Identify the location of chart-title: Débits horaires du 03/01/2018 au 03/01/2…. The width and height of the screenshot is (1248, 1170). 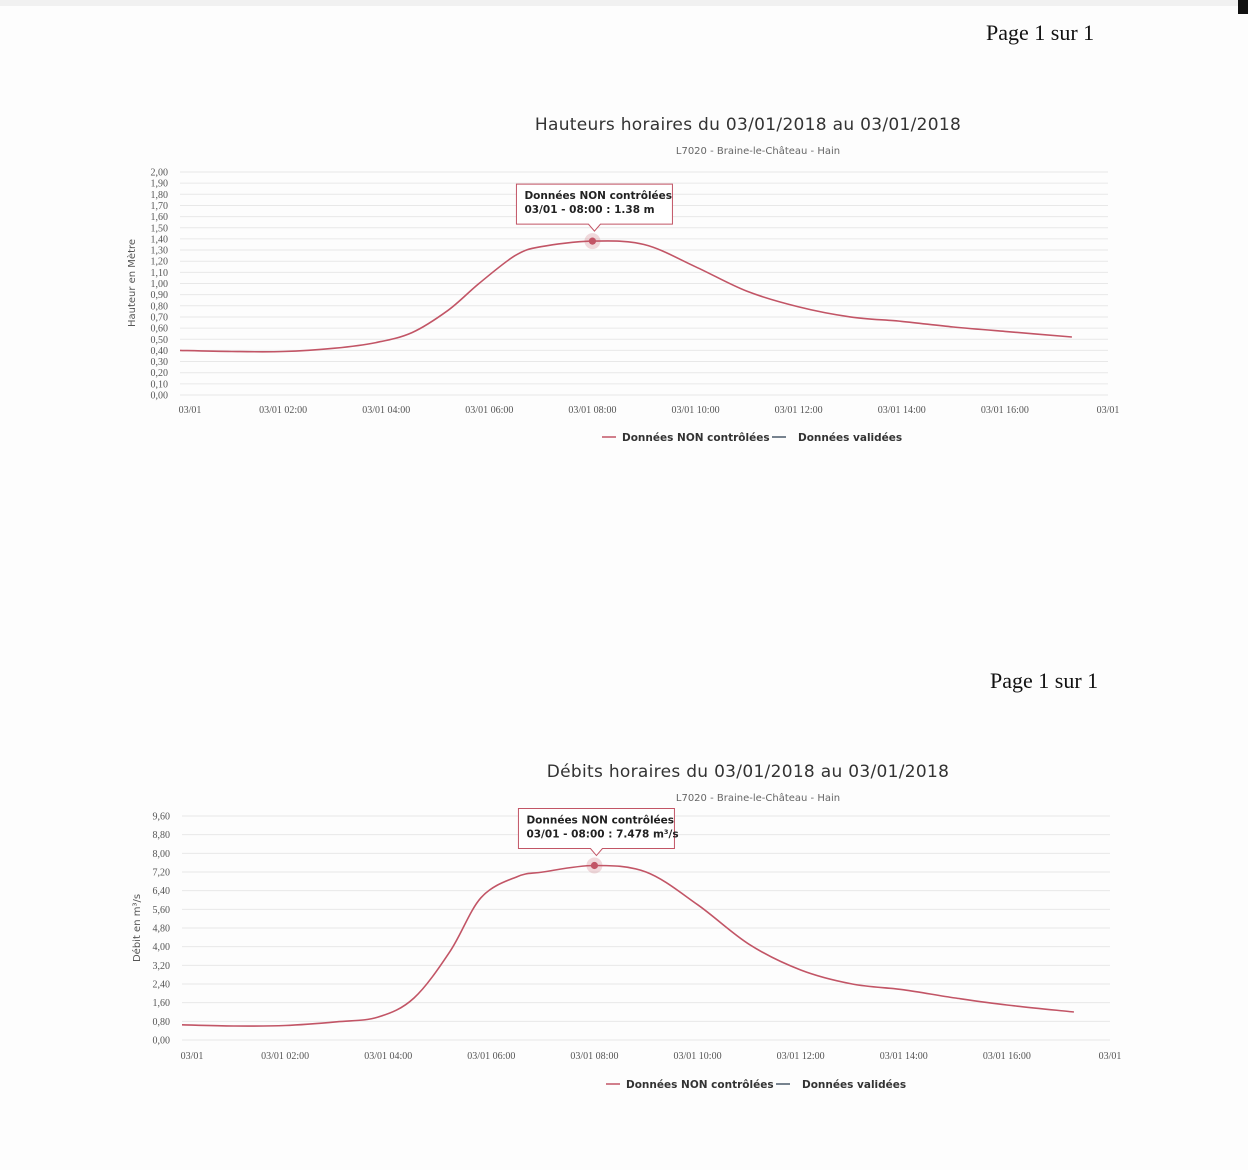
(748, 772).